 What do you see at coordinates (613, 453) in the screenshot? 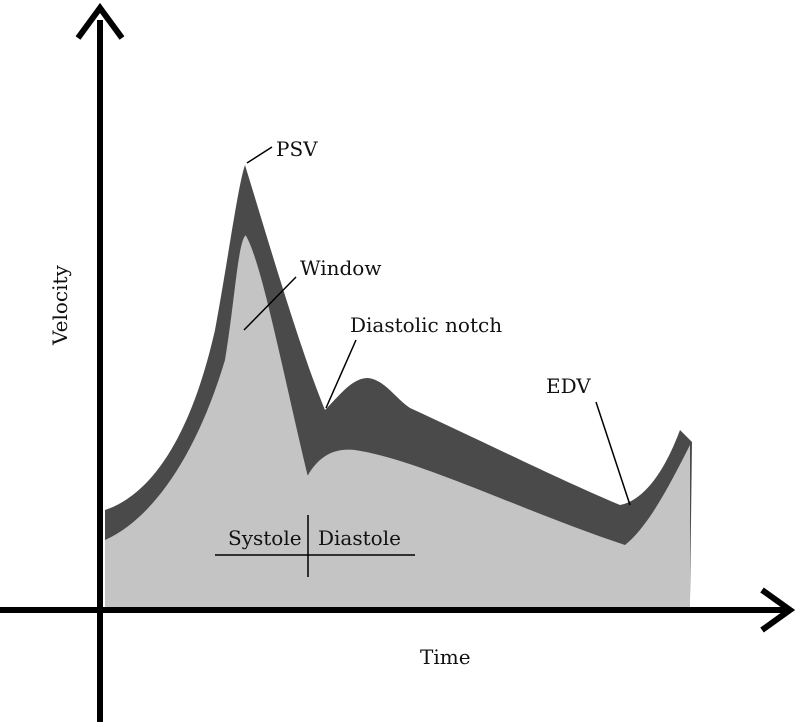
I see `edv-leader` at bounding box center [613, 453].